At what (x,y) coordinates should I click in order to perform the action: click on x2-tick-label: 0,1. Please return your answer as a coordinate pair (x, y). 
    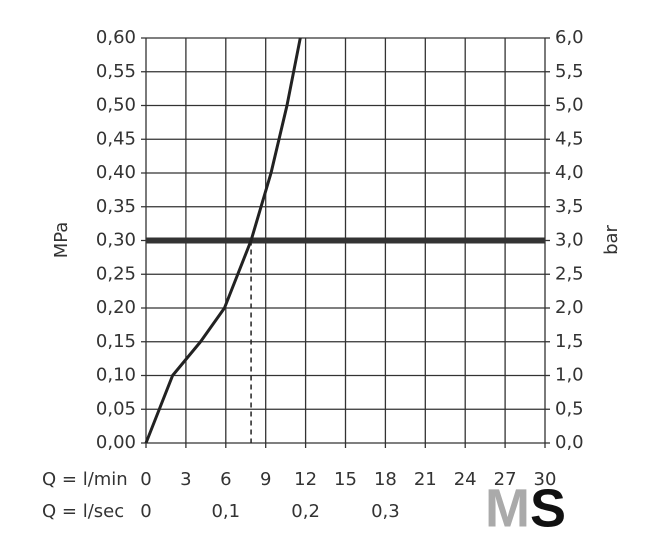
    Looking at the image, I should click on (225, 511).